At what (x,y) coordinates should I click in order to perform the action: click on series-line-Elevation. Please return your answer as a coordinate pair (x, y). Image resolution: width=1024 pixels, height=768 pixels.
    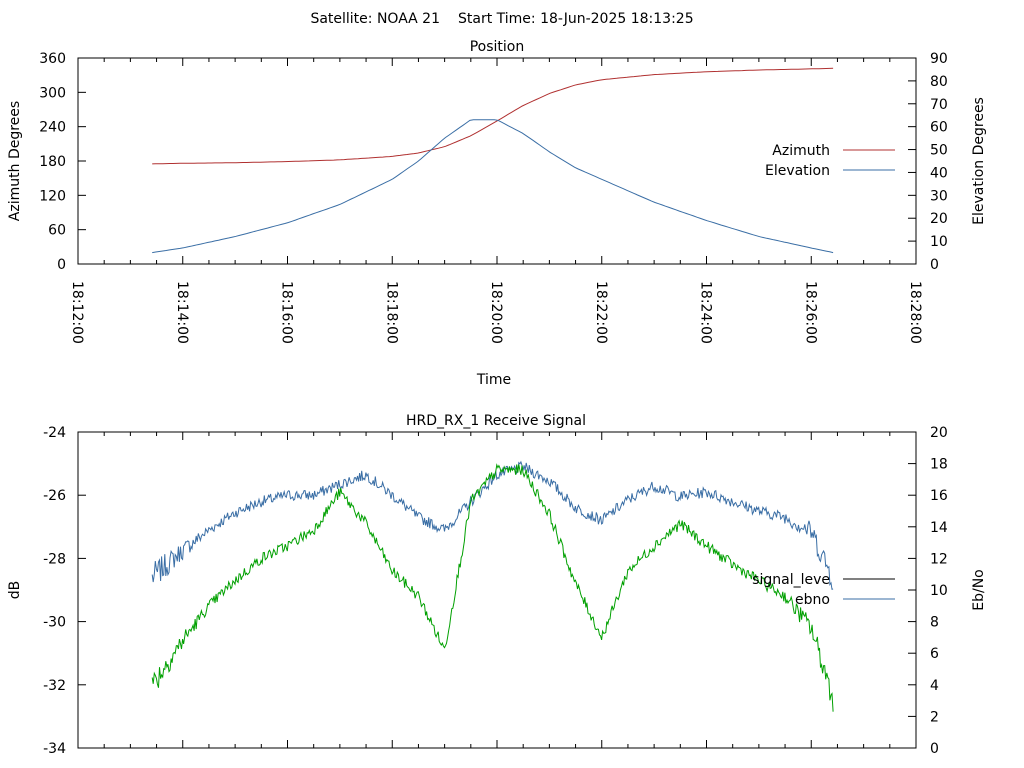
    Looking at the image, I should click on (493, 186).